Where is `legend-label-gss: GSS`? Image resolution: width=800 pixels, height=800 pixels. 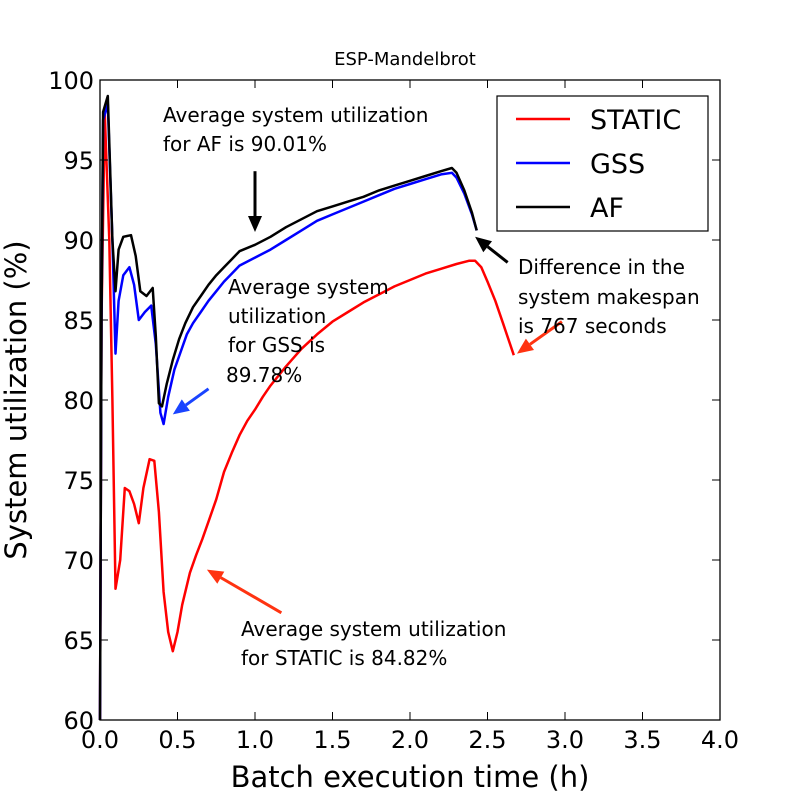 legend-label-gss: GSS is located at coordinates (617, 164).